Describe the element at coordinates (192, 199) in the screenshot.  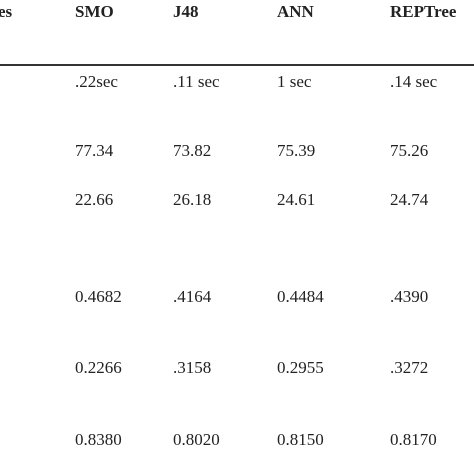
I see `table-cell: 26.18` at that location.